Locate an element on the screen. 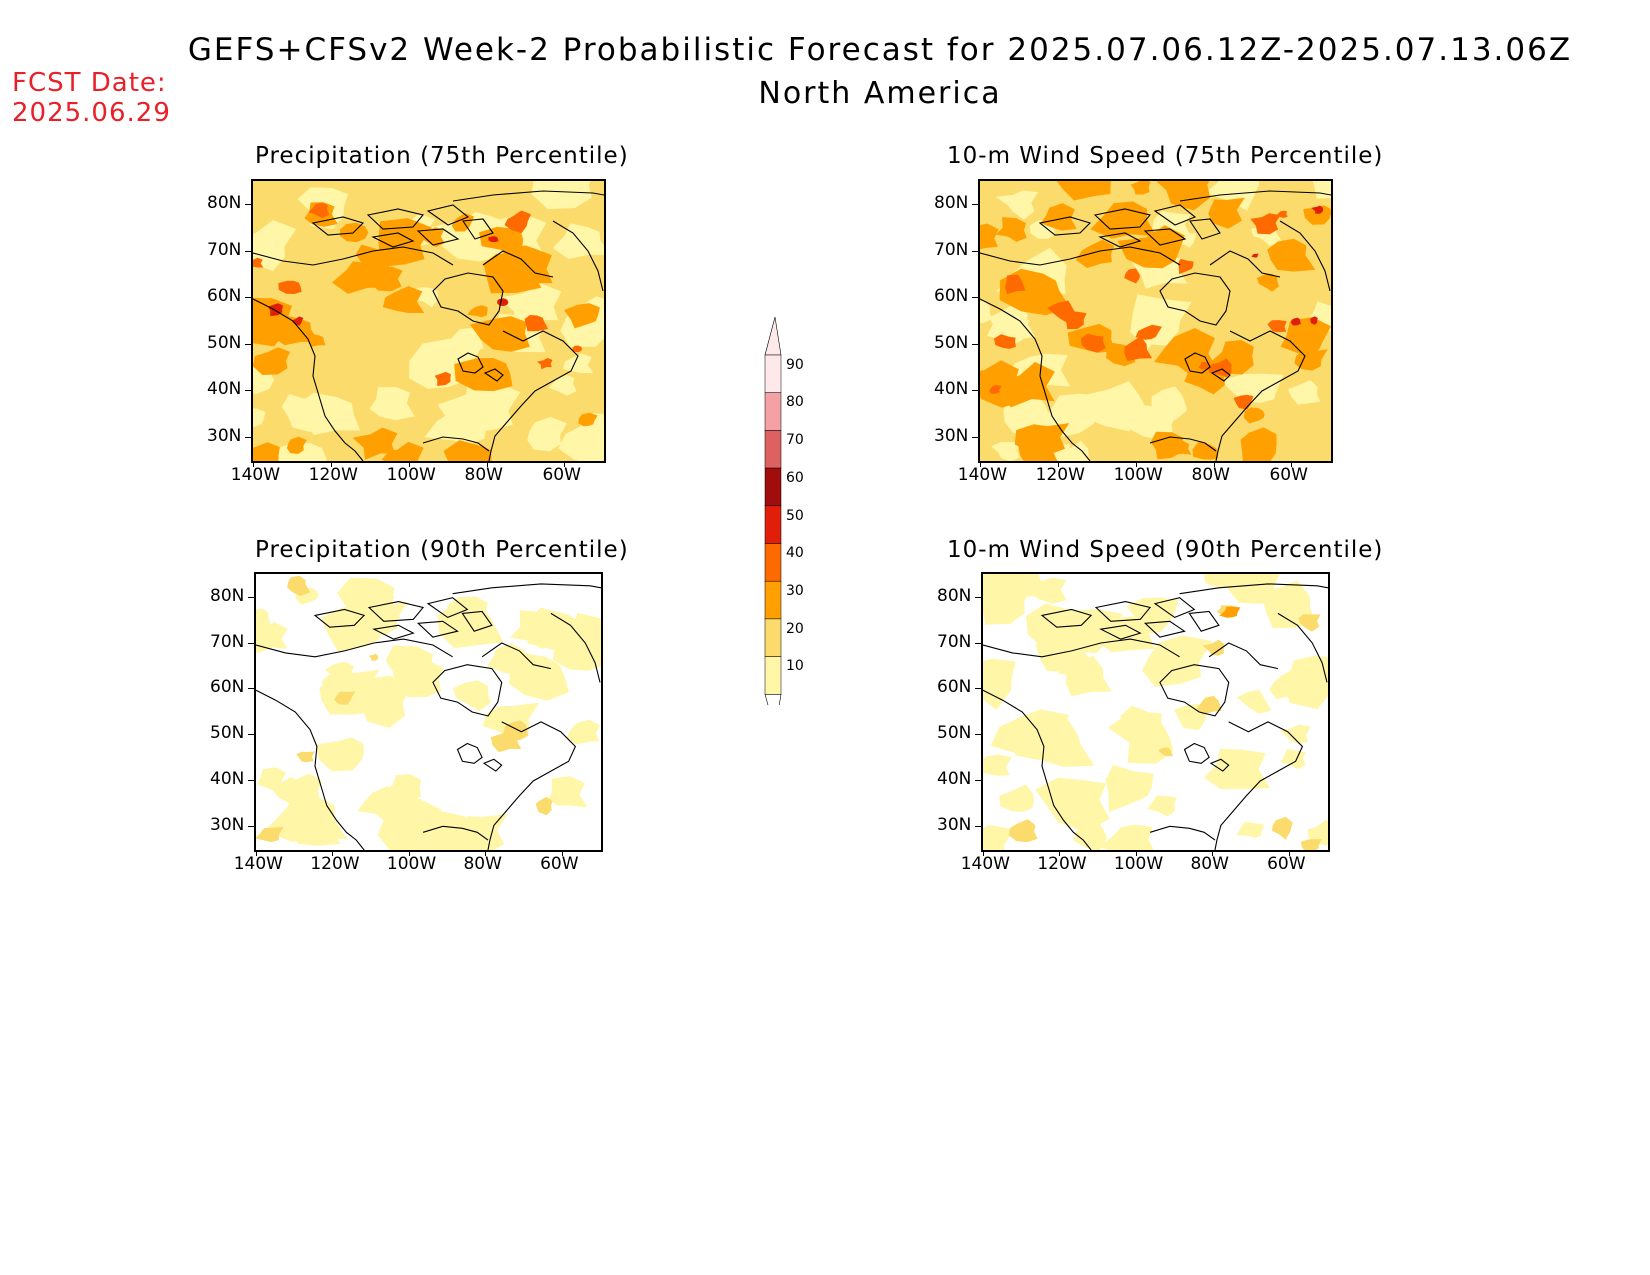 This screenshot has width=1650, height=1275. lat-tick-label: 70N is located at coordinates (954, 641).